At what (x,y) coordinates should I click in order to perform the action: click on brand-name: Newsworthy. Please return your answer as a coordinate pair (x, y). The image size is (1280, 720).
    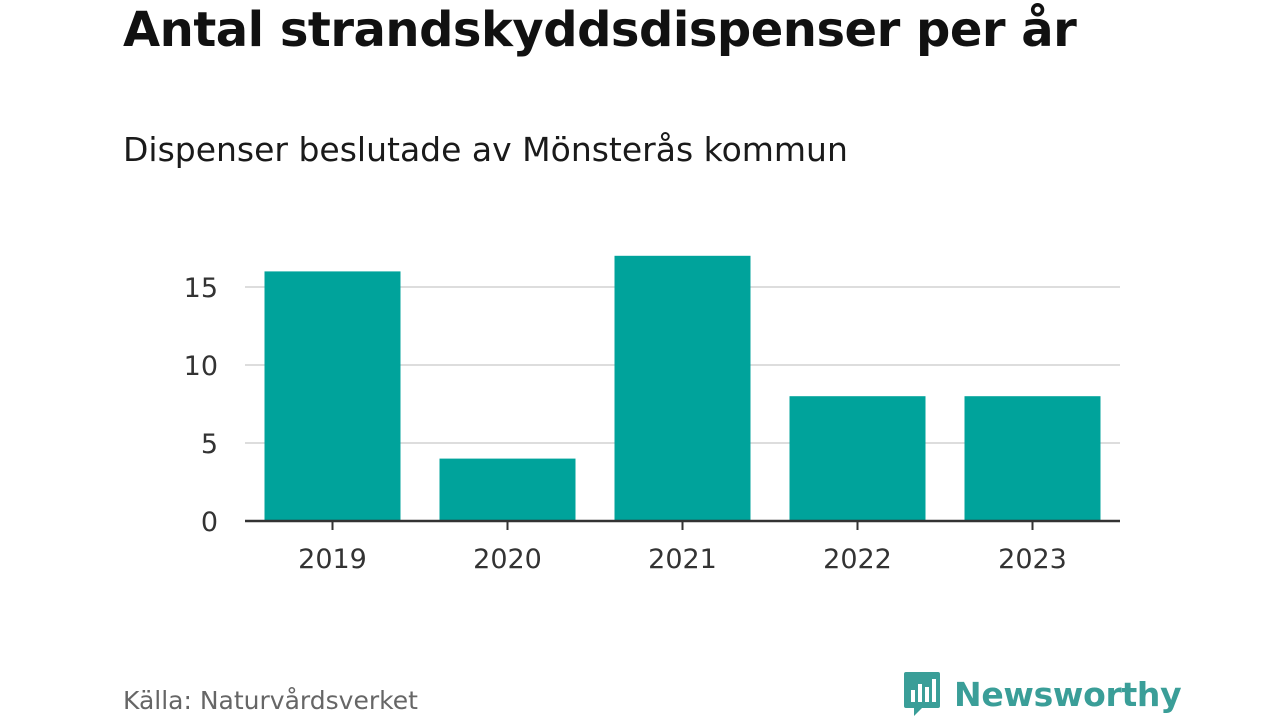
    Looking at the image, I should click on (1068, 694).